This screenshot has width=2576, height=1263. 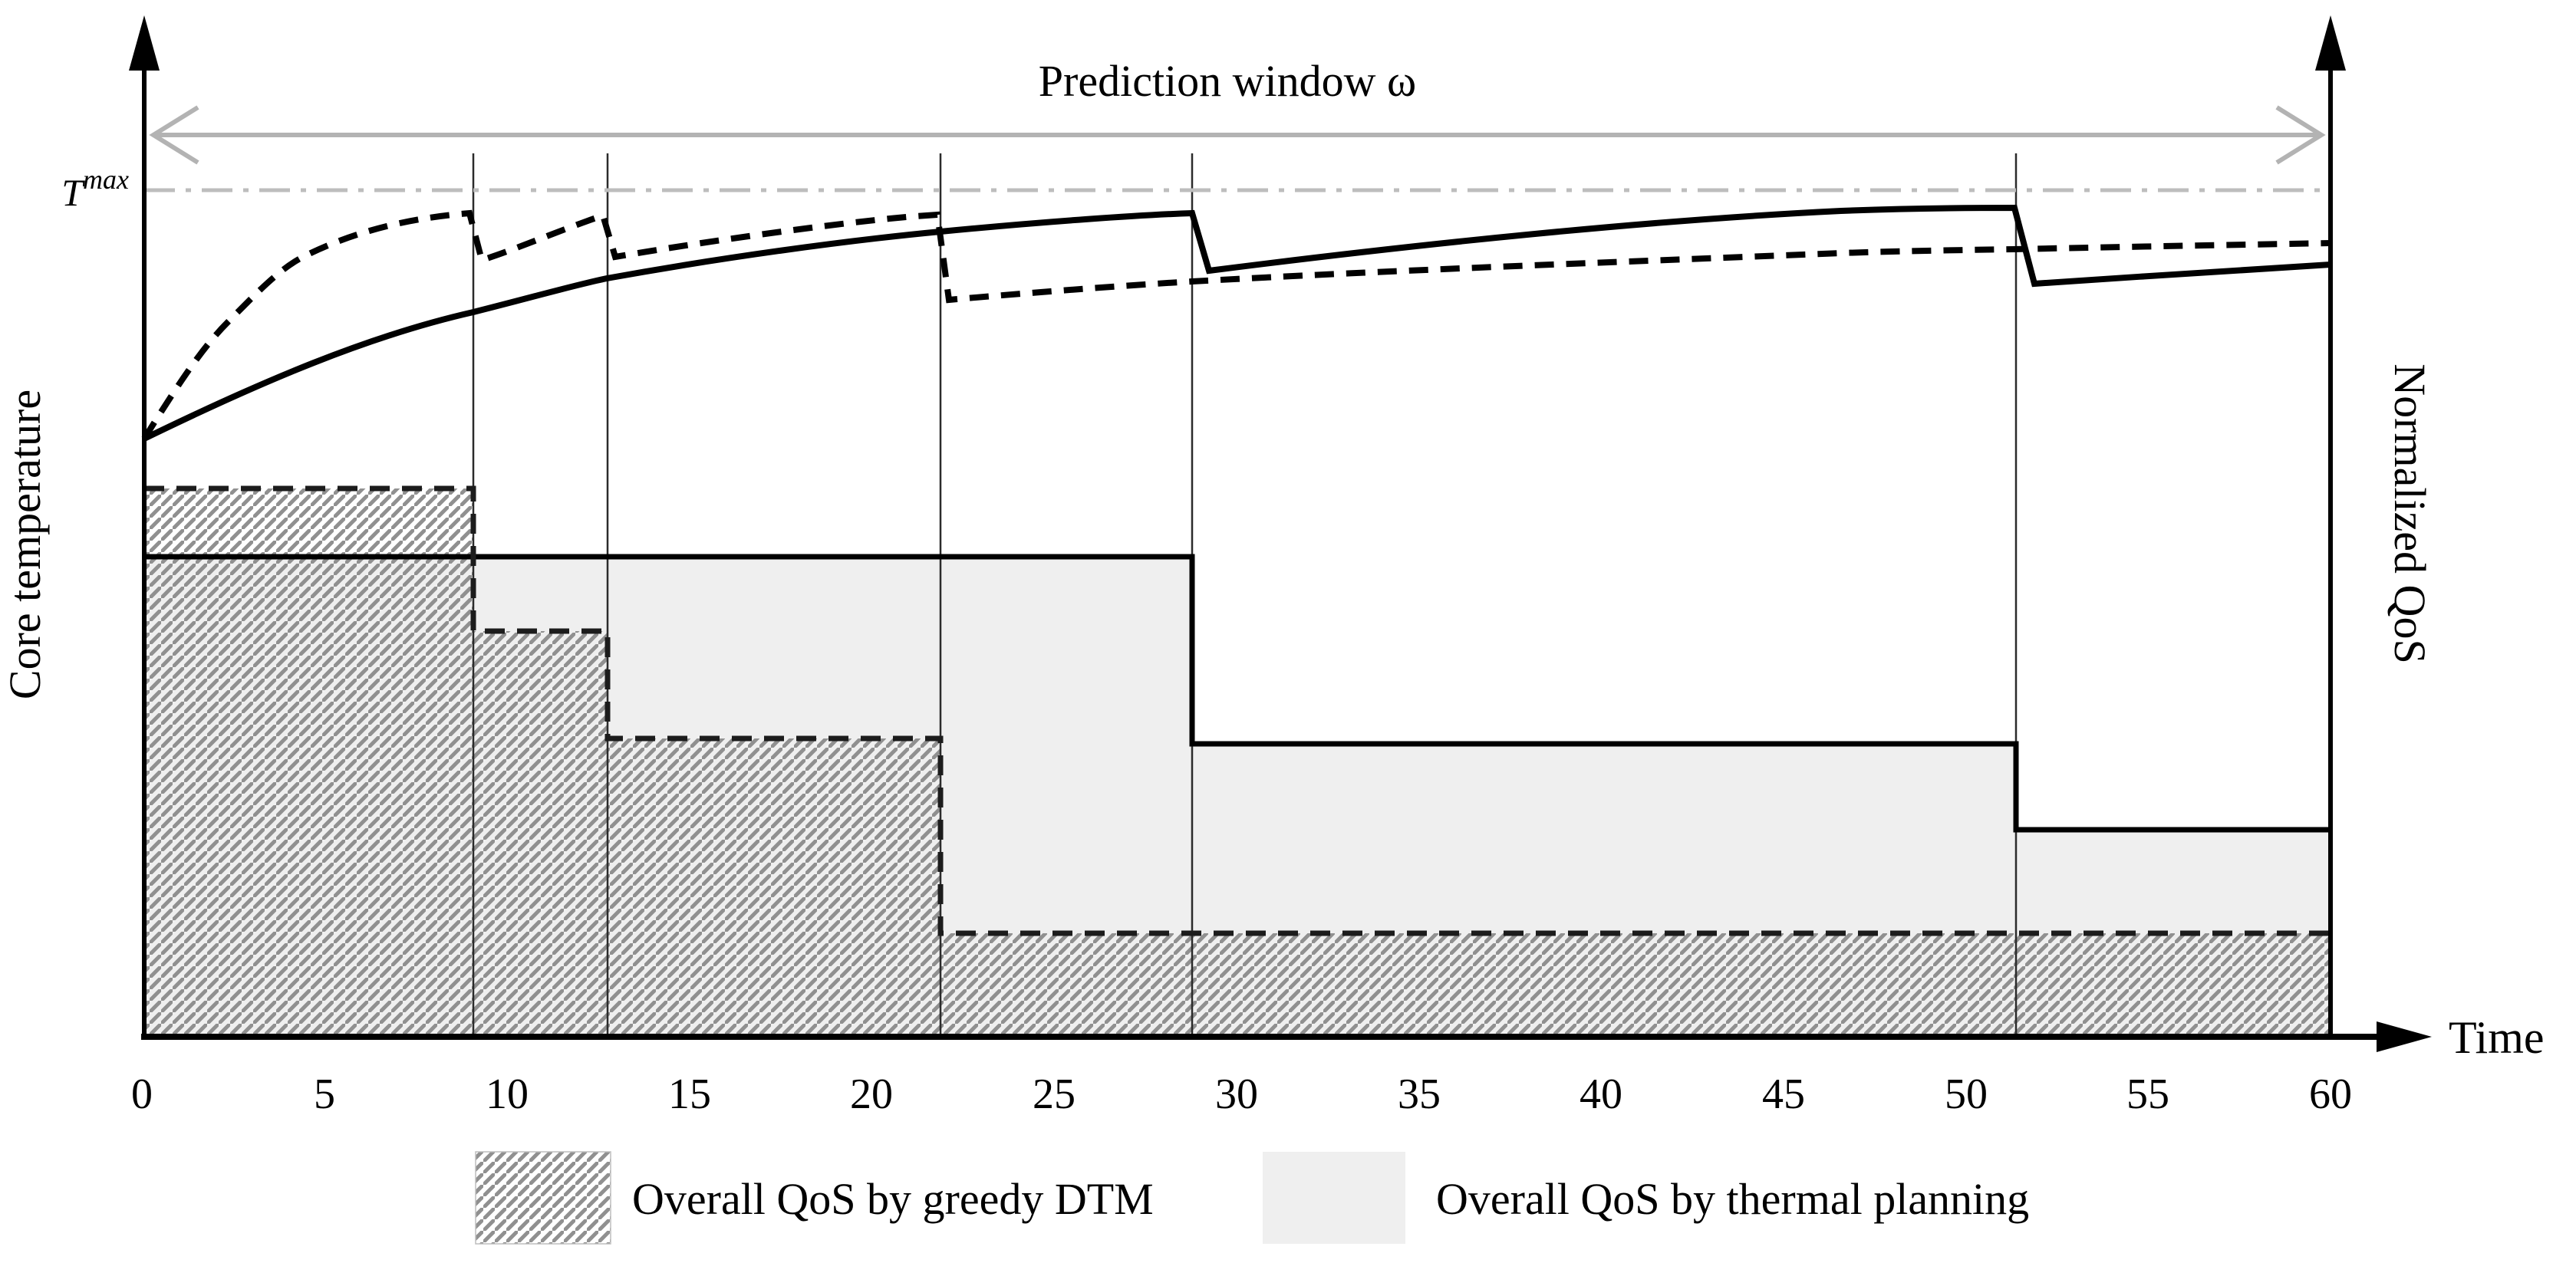 I want to click on x-axis-label: Time, so click(x=2497, y=1037).